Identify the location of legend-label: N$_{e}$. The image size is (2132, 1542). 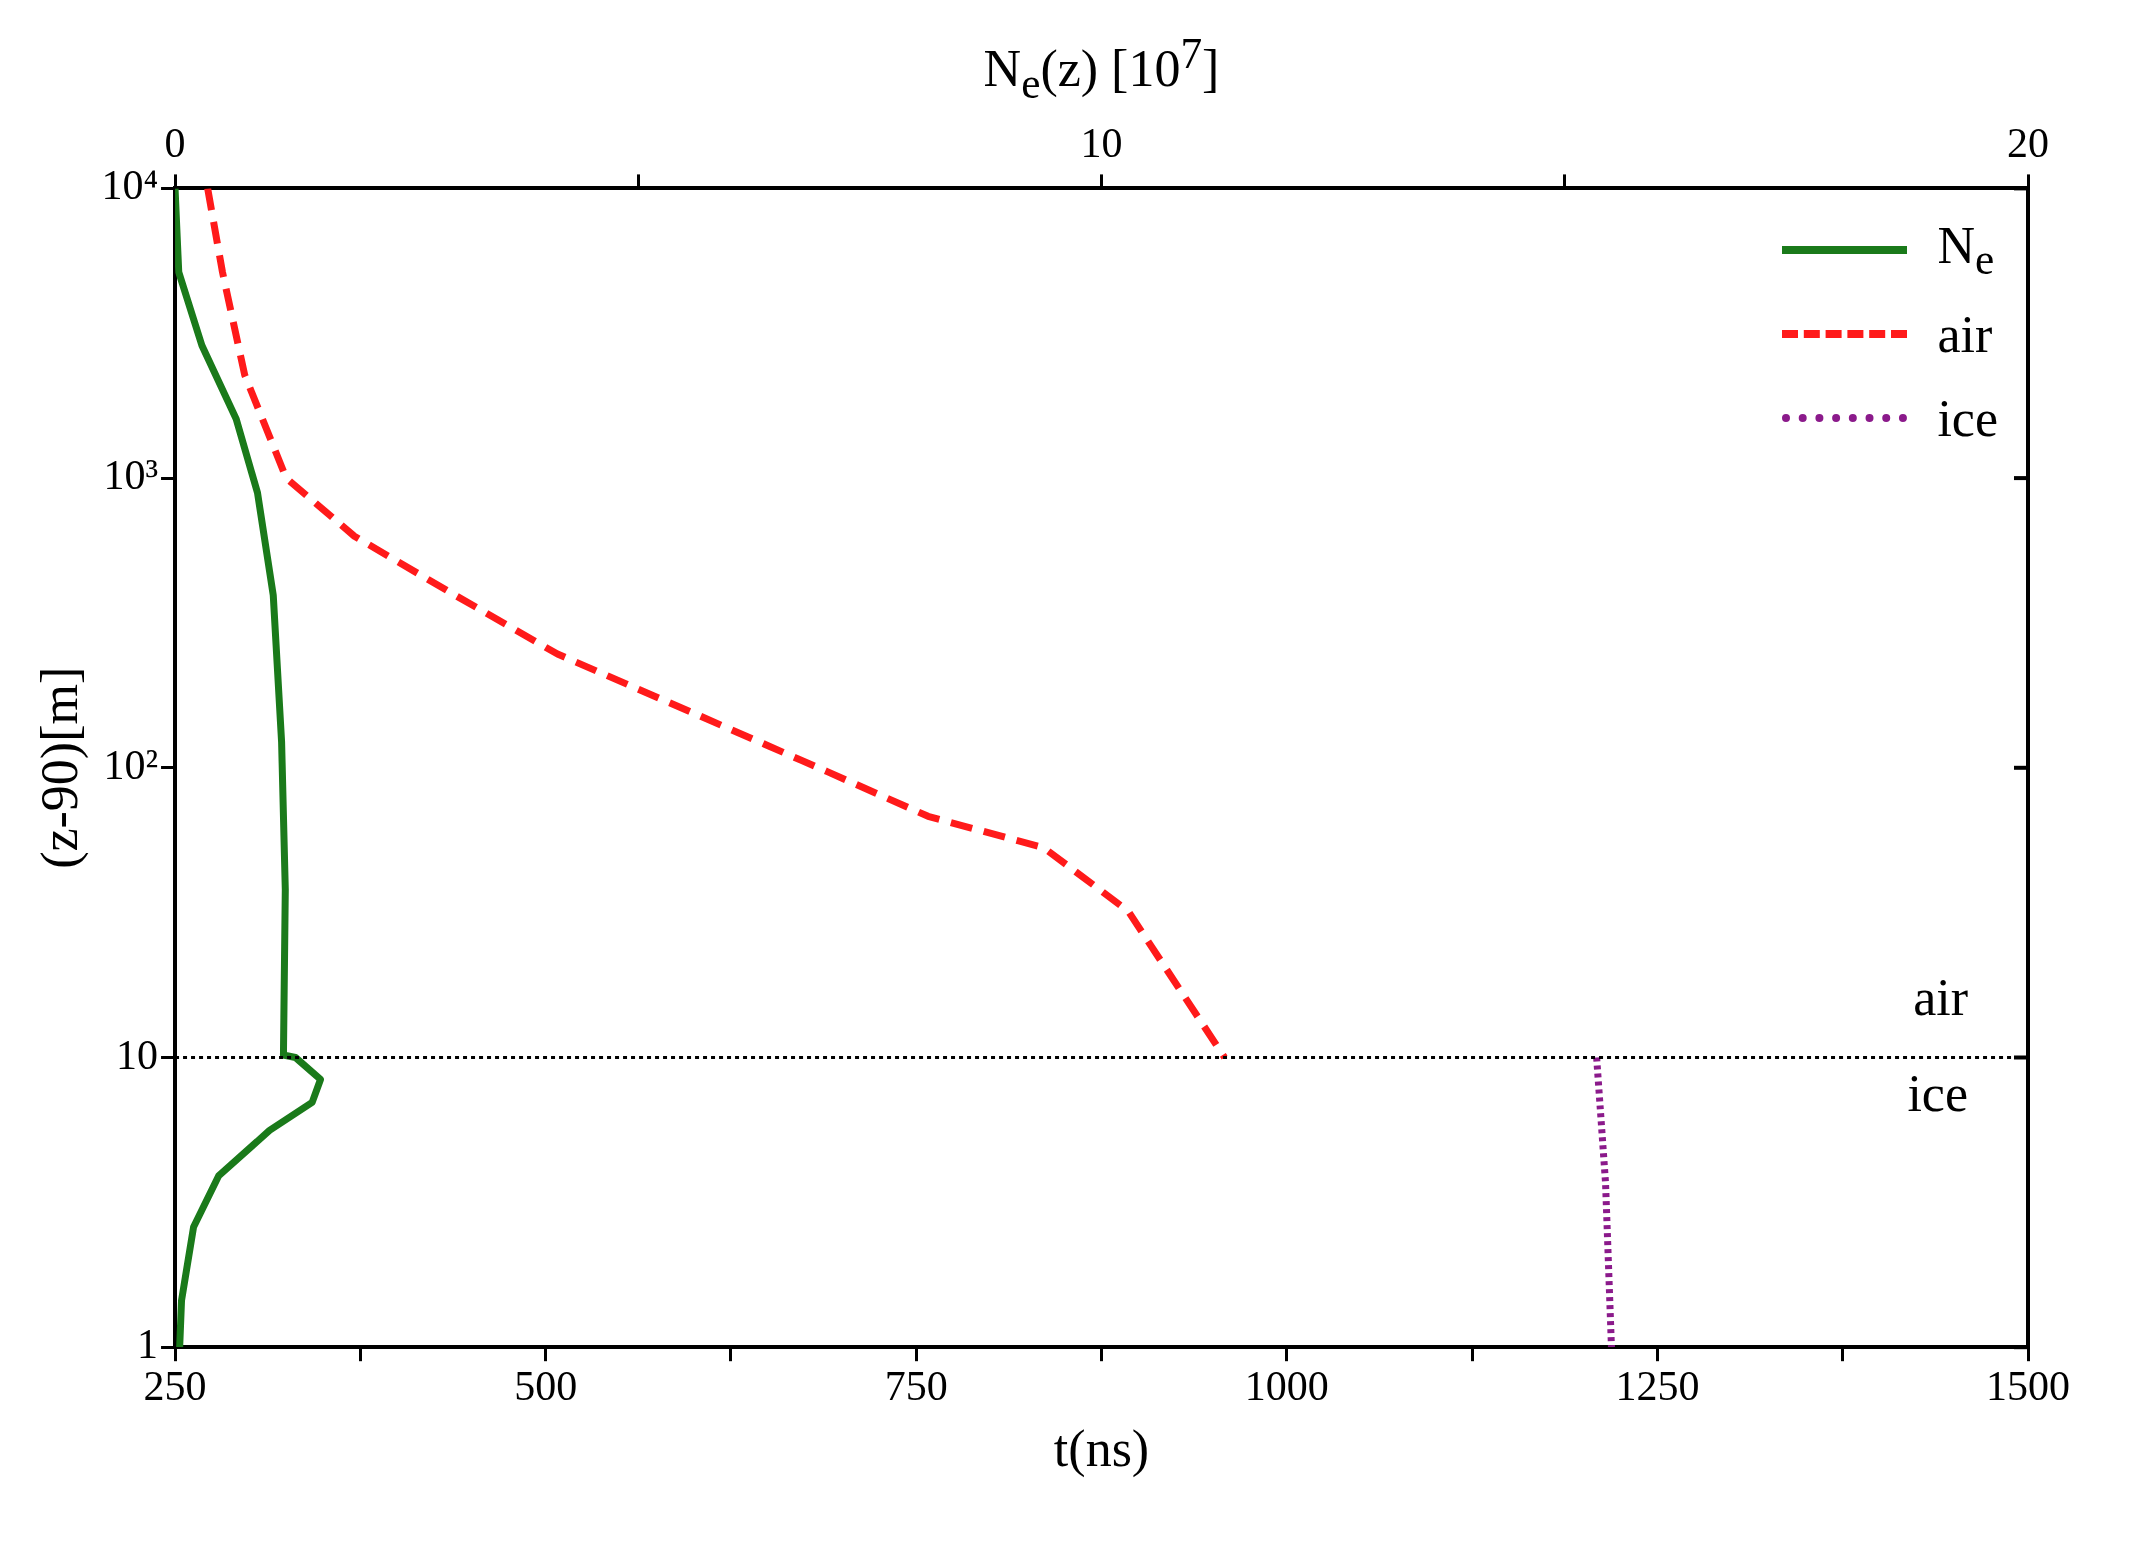
(1966, 250).